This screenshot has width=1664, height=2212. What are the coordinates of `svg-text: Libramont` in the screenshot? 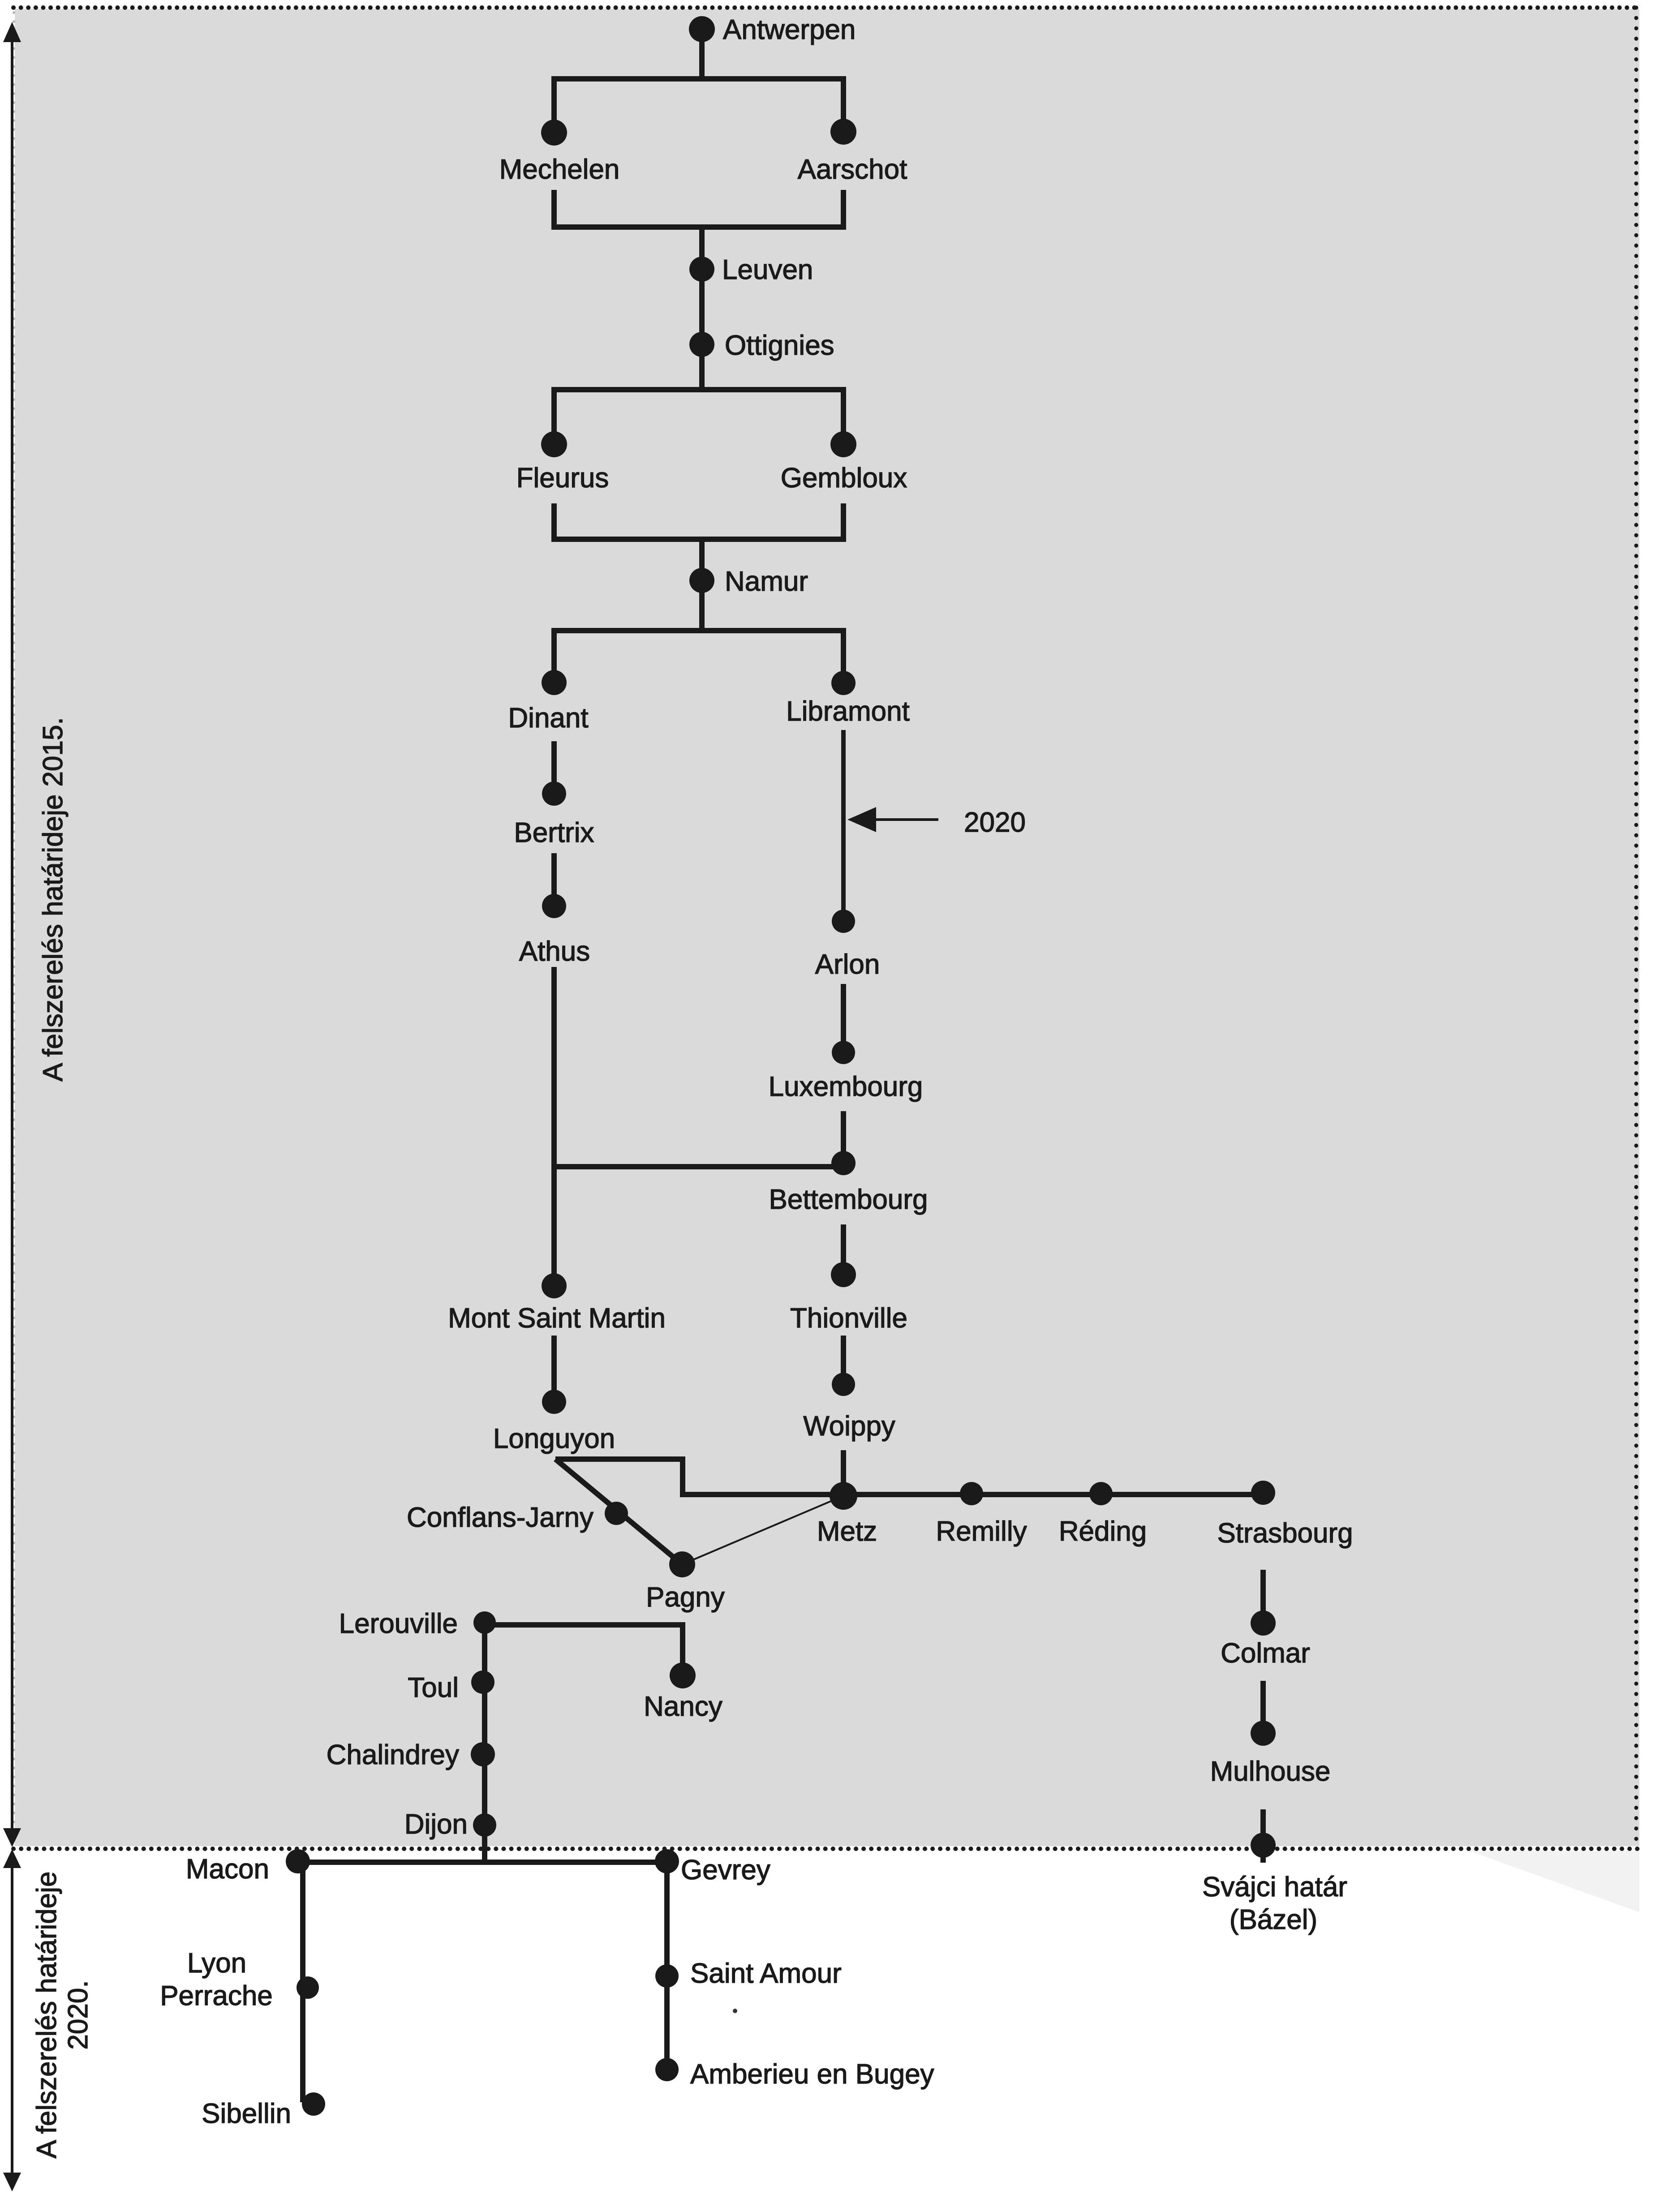 It's located at (848, 712).